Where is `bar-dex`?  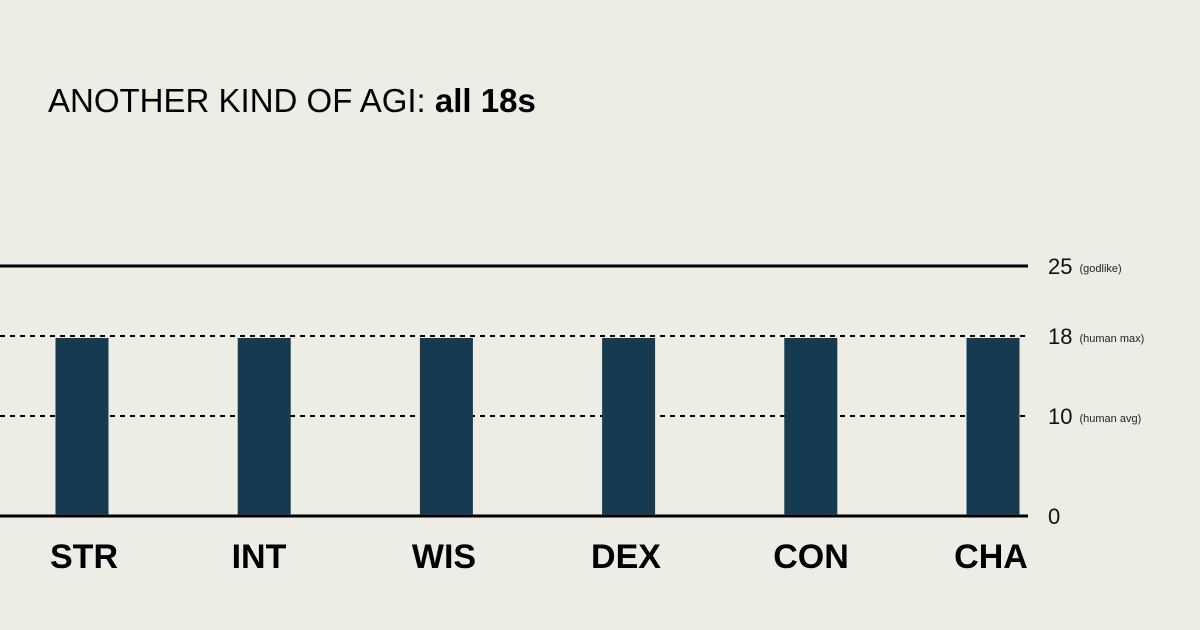 bar-dex is located at coordinates (629, 426).